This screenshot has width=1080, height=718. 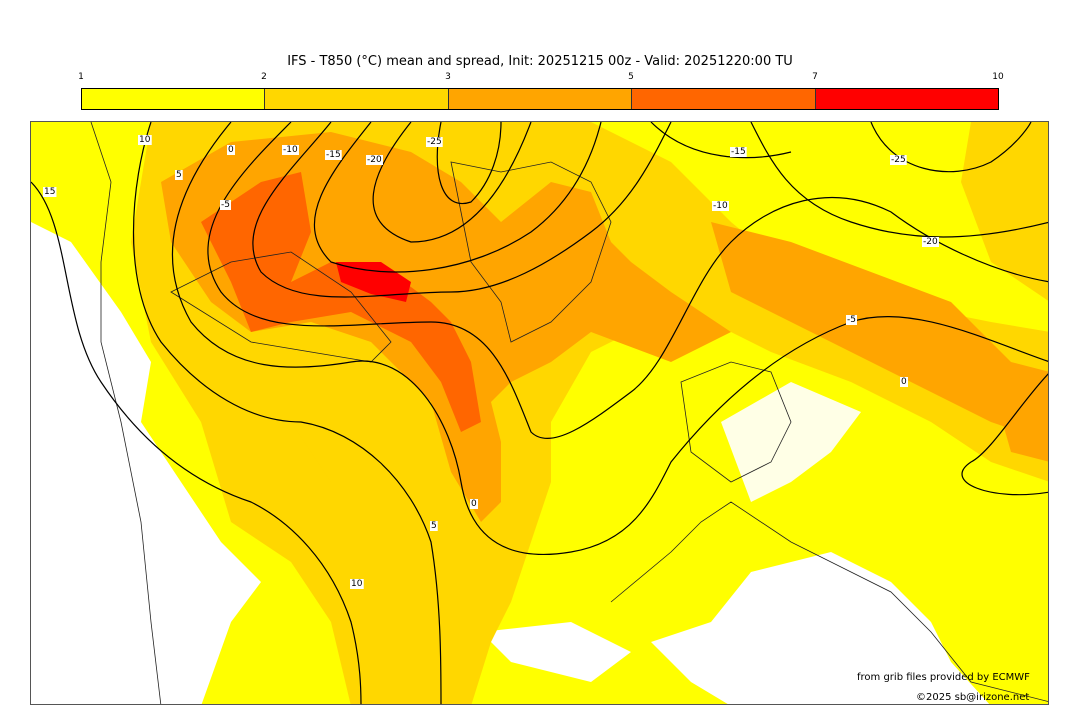 What do you see at coordinates (264, 77) in the screenshot?
I see `colorbar-tick: 2` at bounding box center [264, 77].